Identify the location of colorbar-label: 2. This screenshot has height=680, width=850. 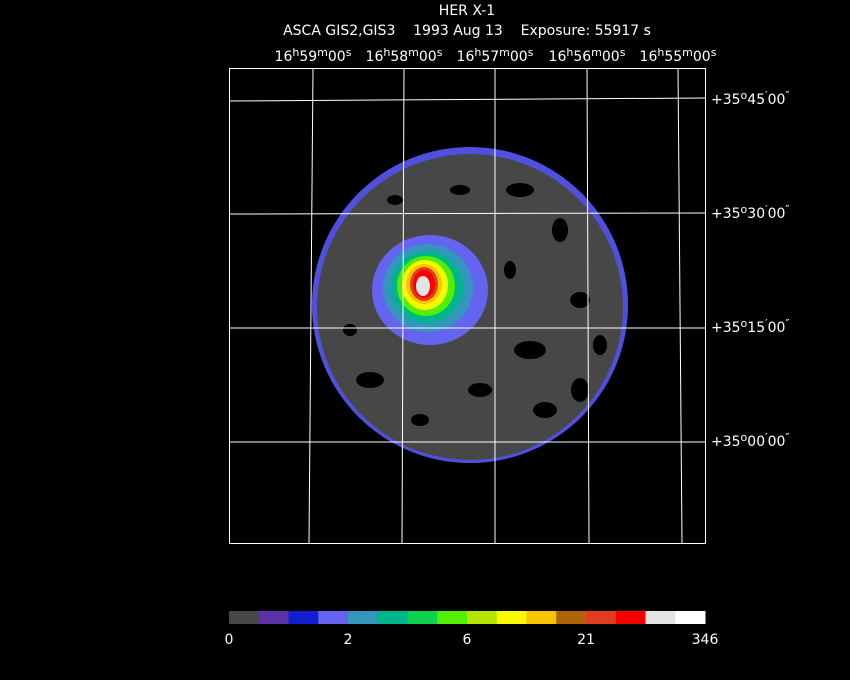
(348, 640).